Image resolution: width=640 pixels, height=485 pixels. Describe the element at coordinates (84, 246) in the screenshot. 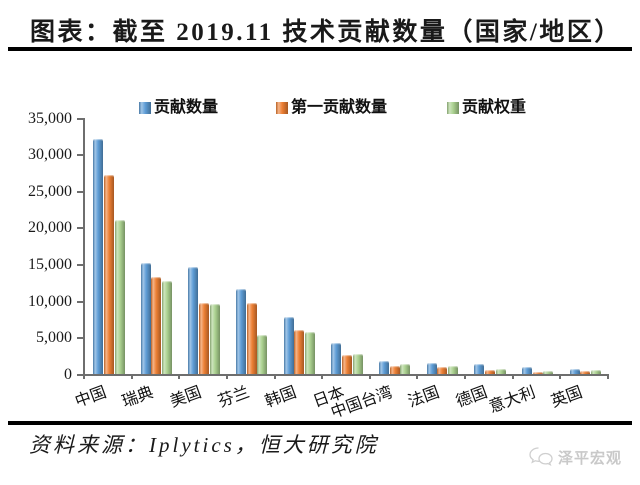

I see `y-axis-line` at that location.